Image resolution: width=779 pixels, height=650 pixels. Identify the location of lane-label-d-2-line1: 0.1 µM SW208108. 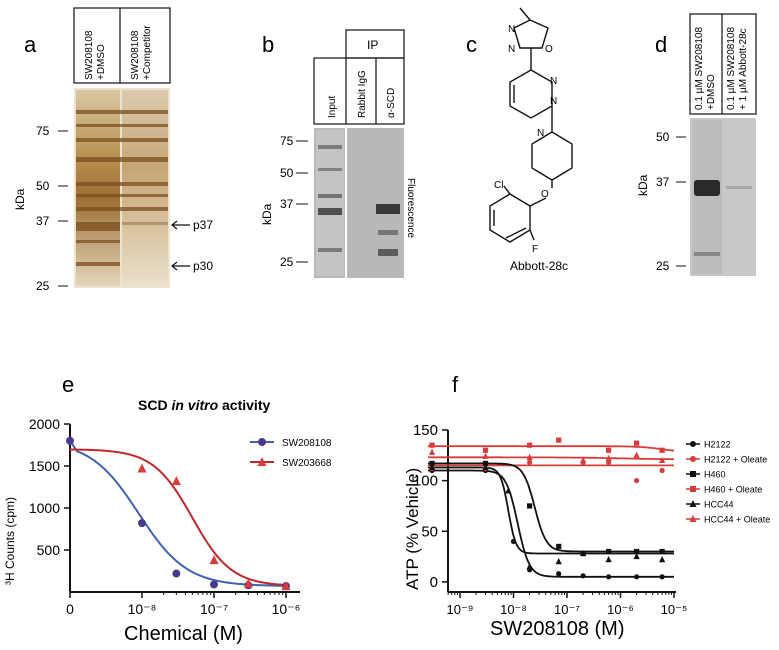
(731, 68).